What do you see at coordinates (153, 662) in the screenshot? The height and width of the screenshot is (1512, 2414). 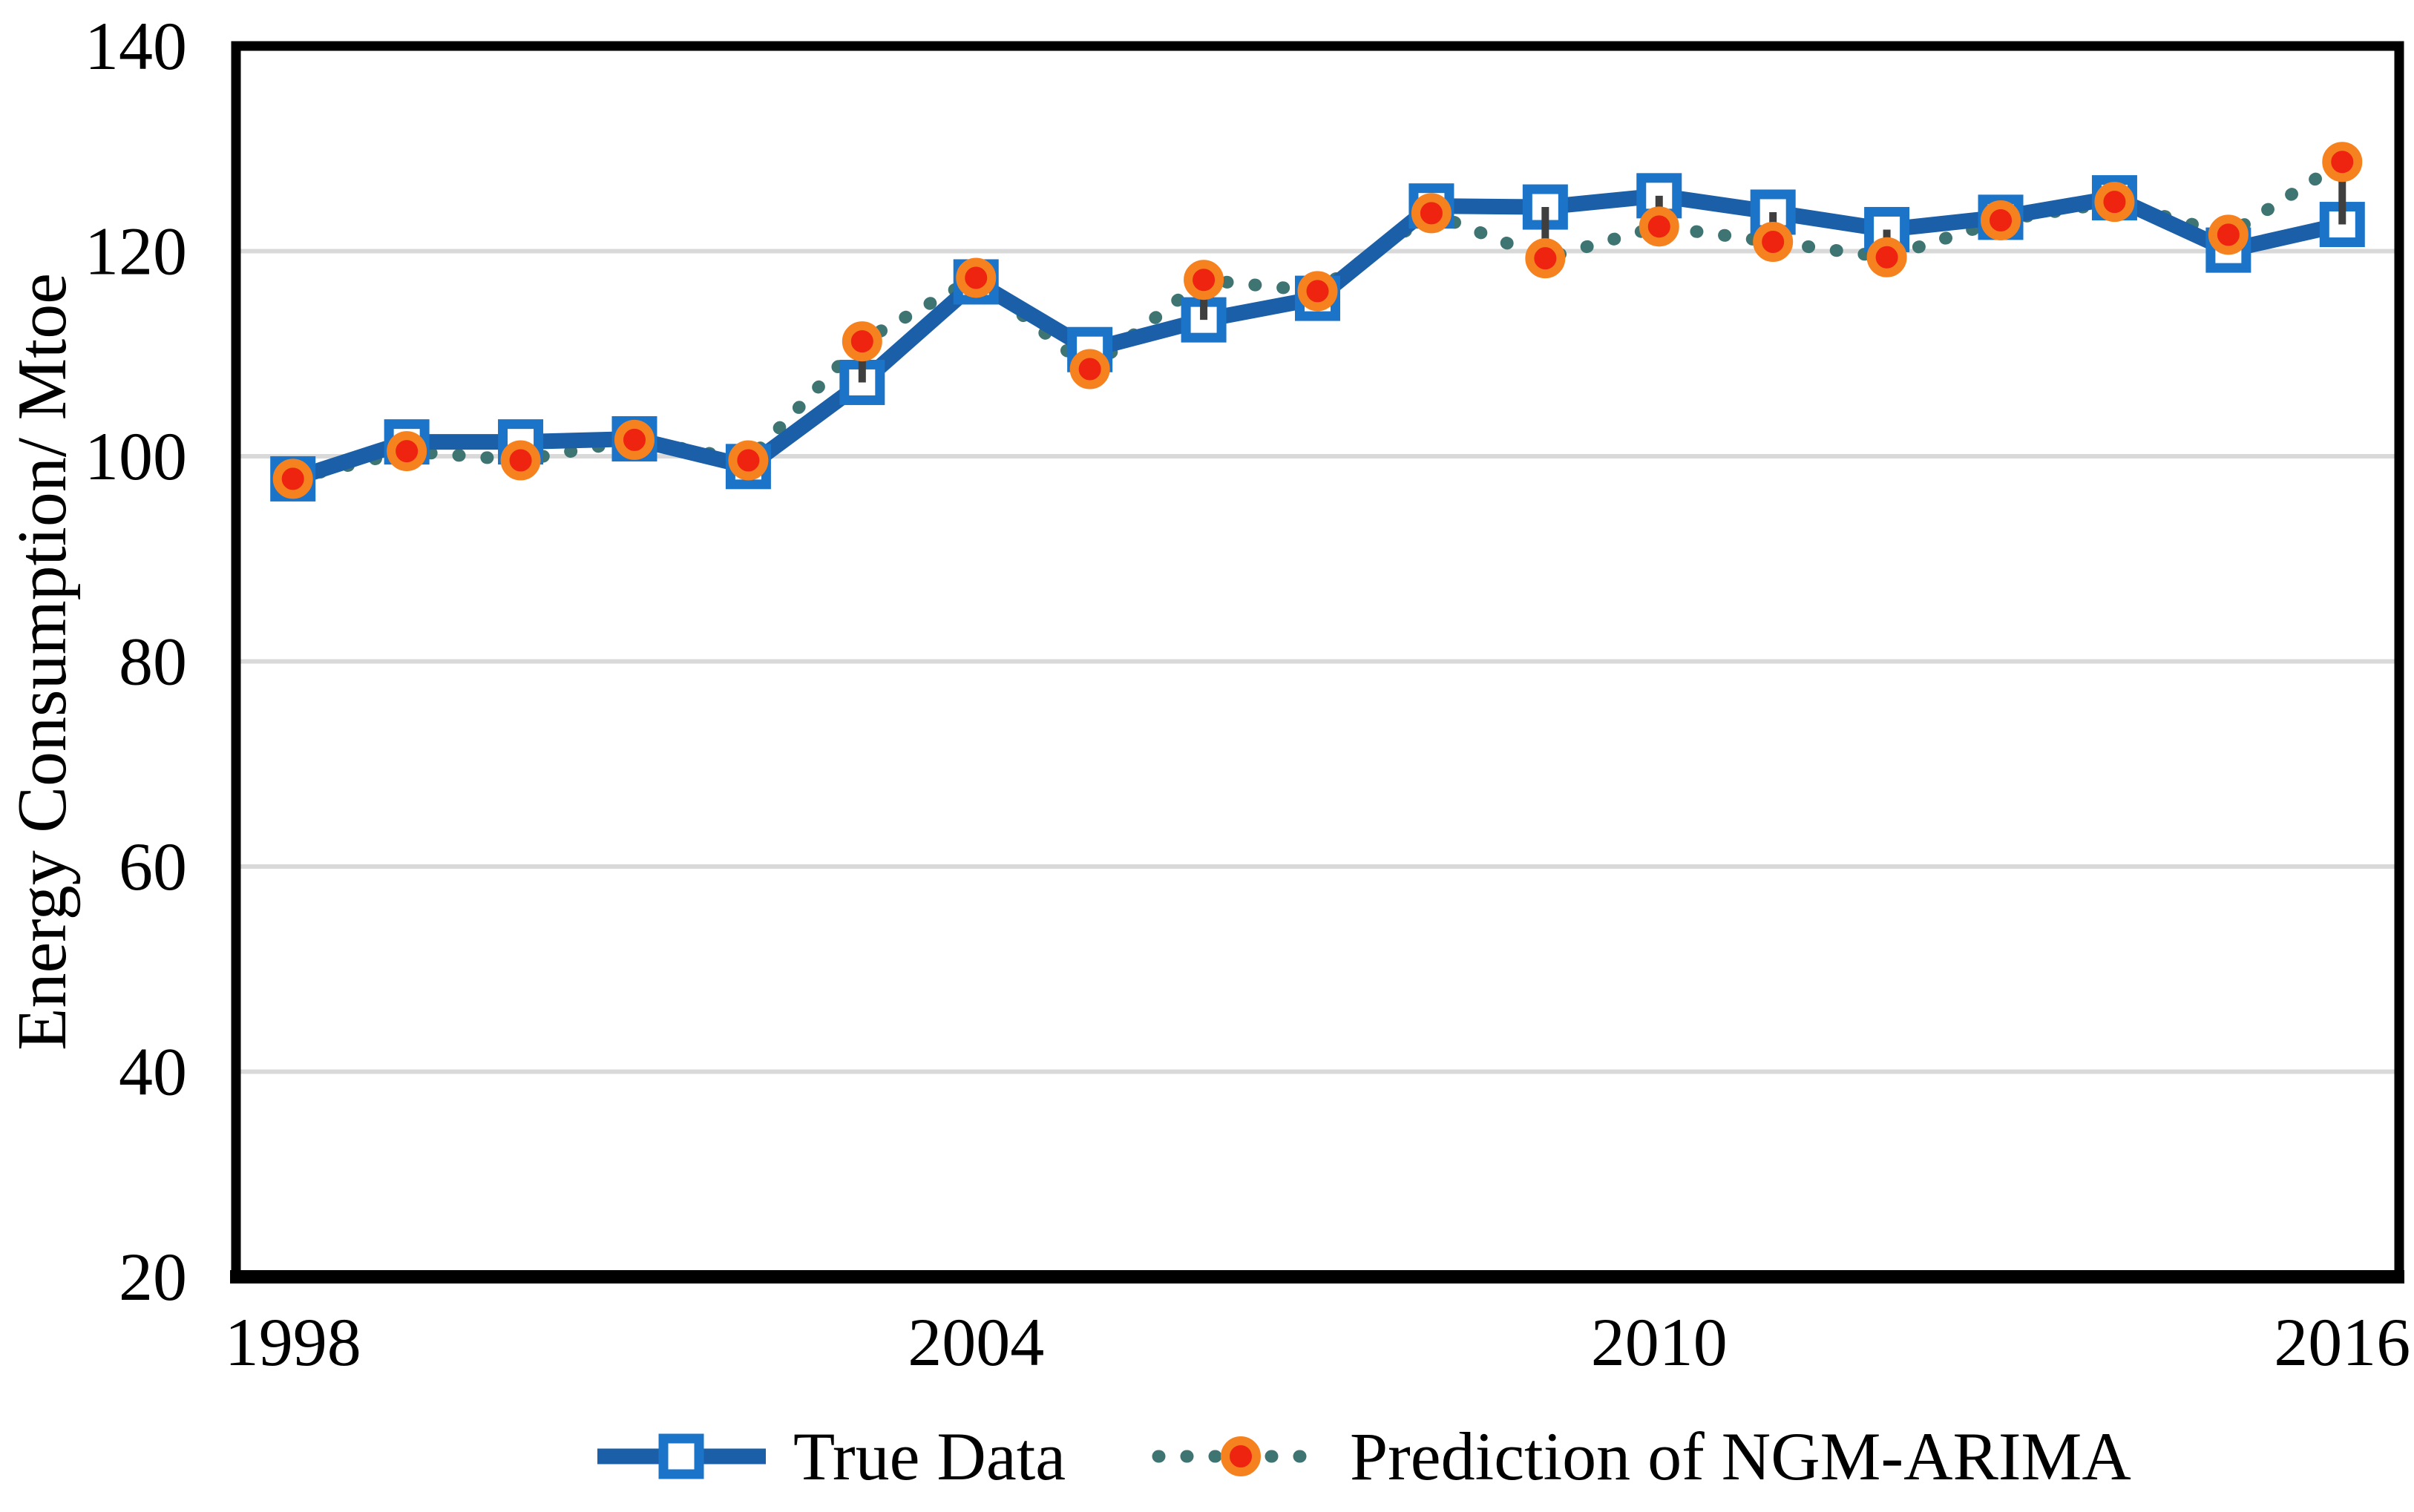 I see `y-tick-label: 80` at bounding box center [153, 662].